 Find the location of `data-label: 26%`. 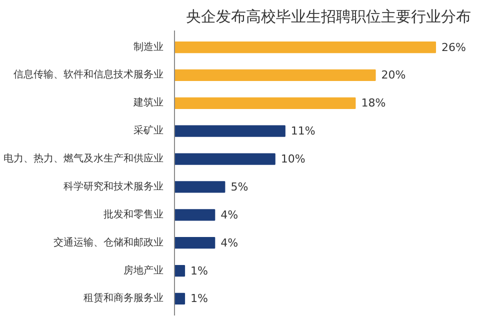

data-label: 26% is located at coordinates (454, 47).